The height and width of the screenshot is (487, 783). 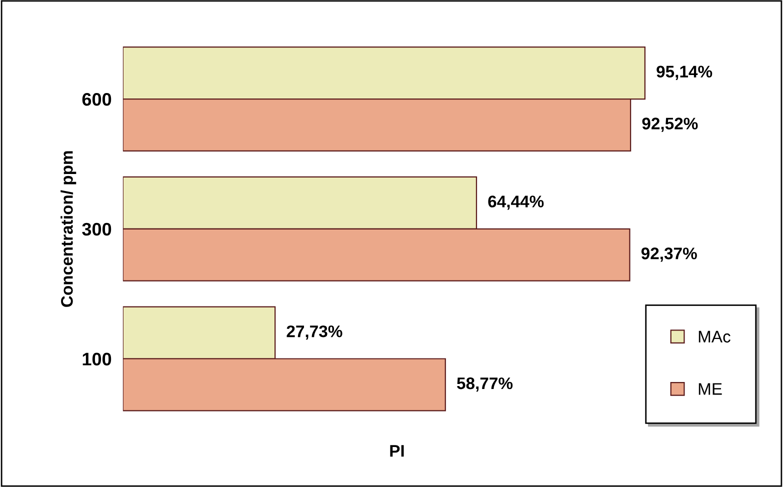 I want to click on data-label: 92,52%, so click(x=670, y=125).